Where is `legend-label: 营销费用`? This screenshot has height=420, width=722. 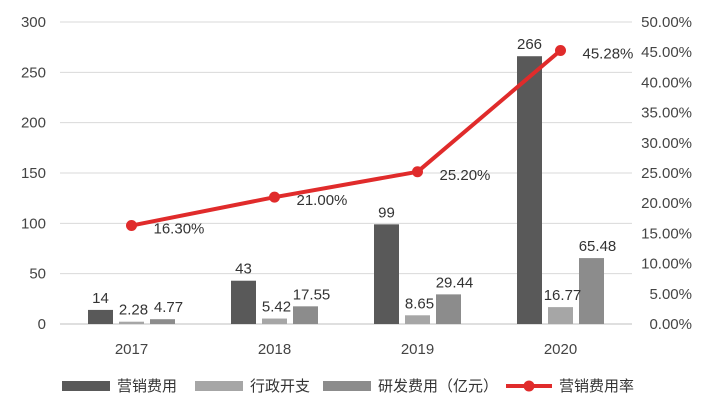 legend-label: 营销费用 is located at coordinates (147, 386).